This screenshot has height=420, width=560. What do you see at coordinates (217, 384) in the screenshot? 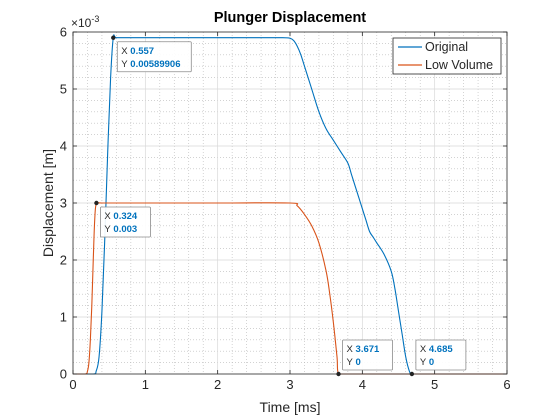
I see `x-tick-label: 2` at bounding box center [217, 384].